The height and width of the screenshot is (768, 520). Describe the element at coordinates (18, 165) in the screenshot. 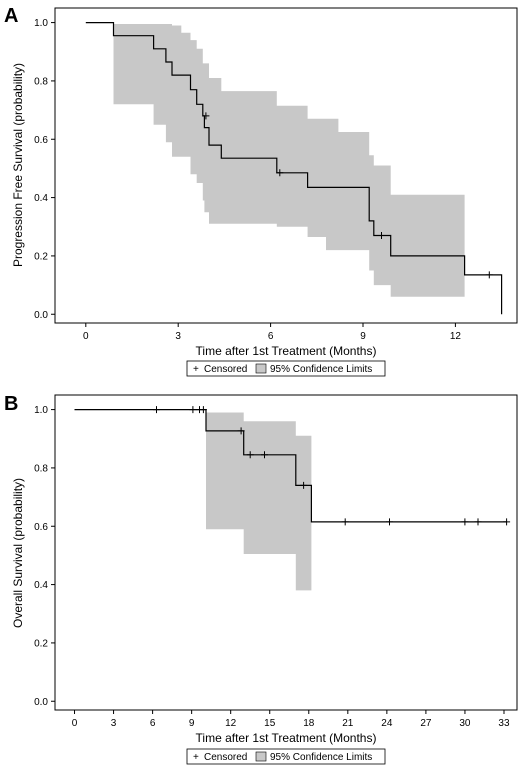

I see `y-axis-title-a: Progression Free Survival (probability)` at that location.